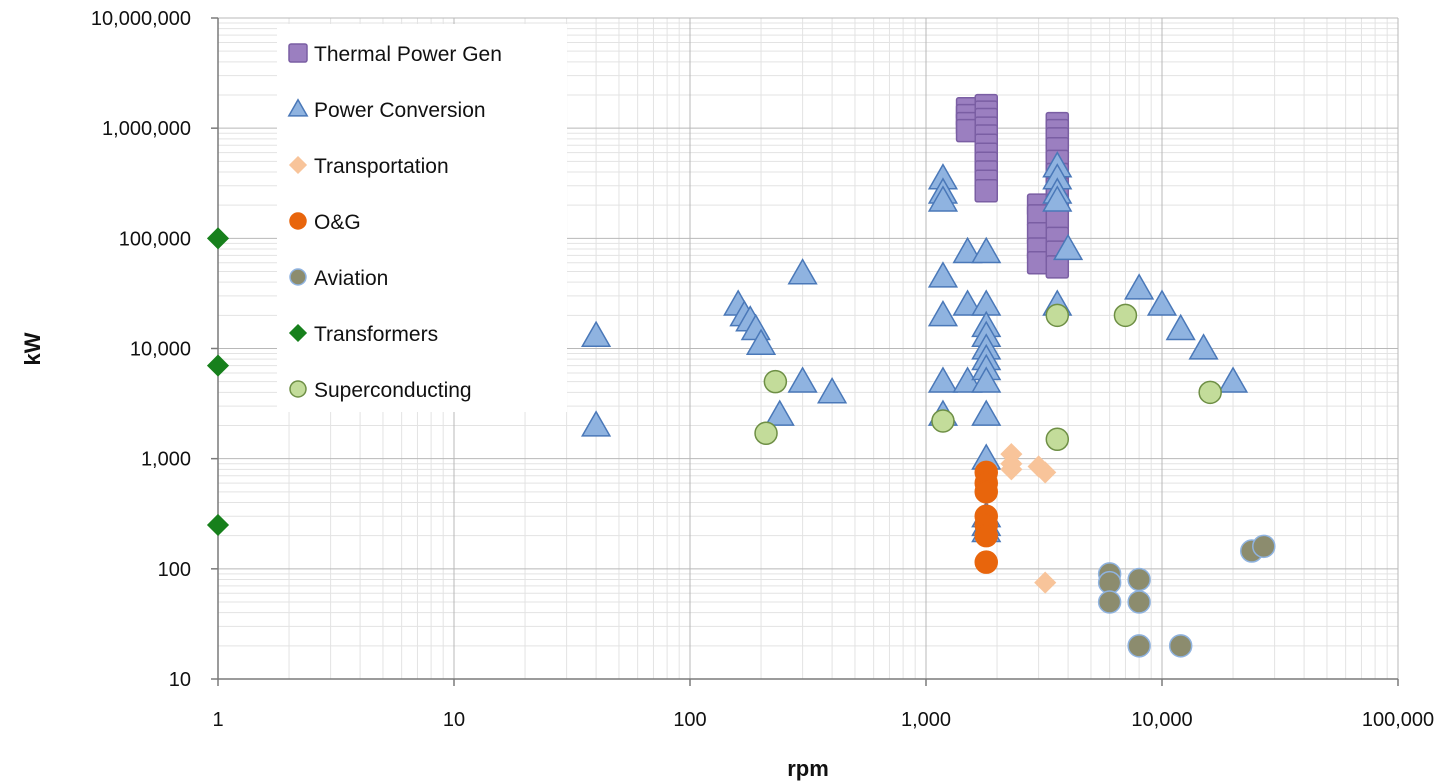  Describe the element at coordinates (160, 350) in the screenshot. I see `y-tick-label: 10,000` at that location.